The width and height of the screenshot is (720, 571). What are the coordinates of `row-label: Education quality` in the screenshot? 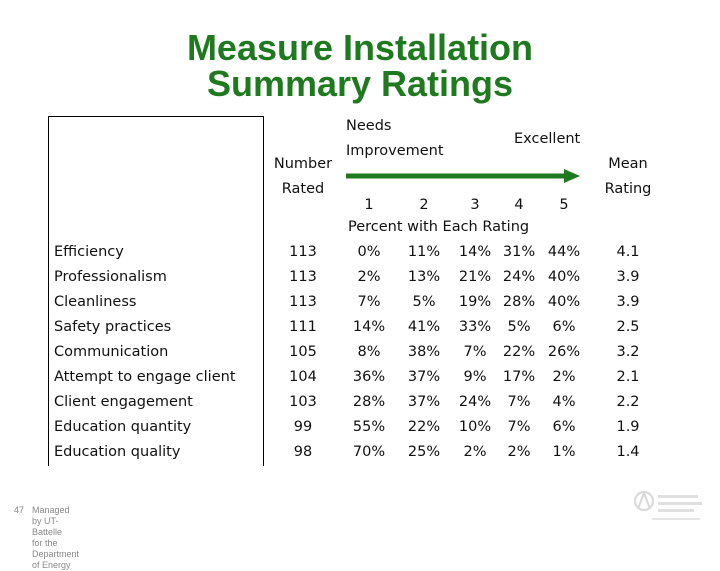 It's located at (117, 452).